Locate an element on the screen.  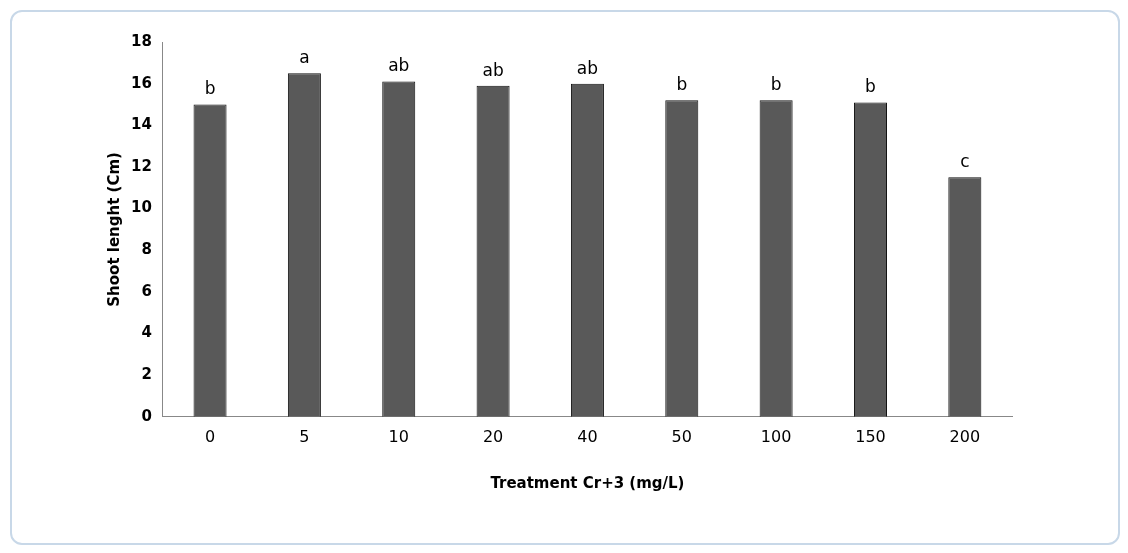
y-tick-label: 10 is located at coordinates (141, 207).